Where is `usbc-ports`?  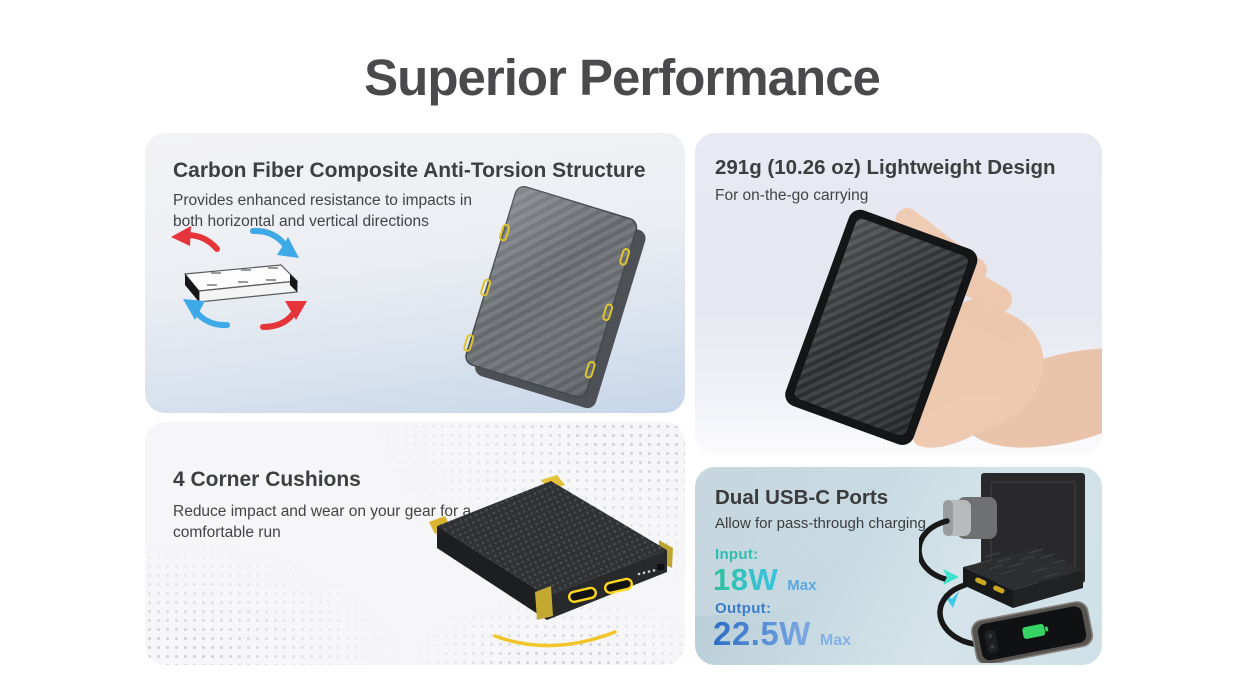
usbc-ports is located at coordinates (600, 590).